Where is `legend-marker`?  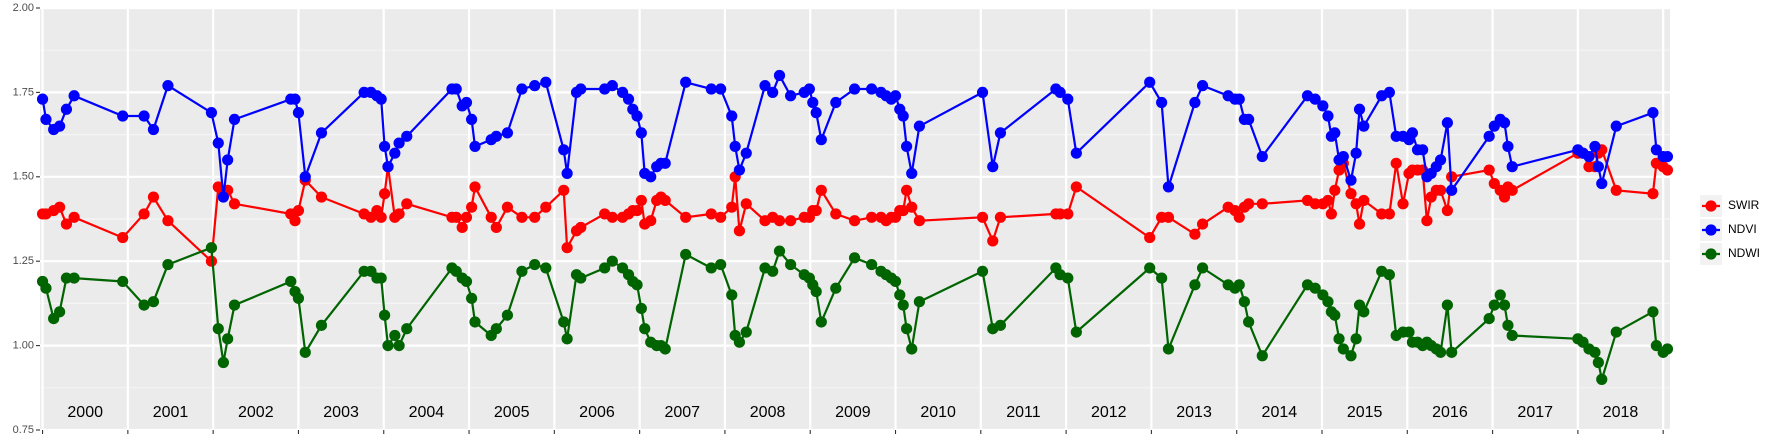
legend-marker is located at coordinates (1711, 206).